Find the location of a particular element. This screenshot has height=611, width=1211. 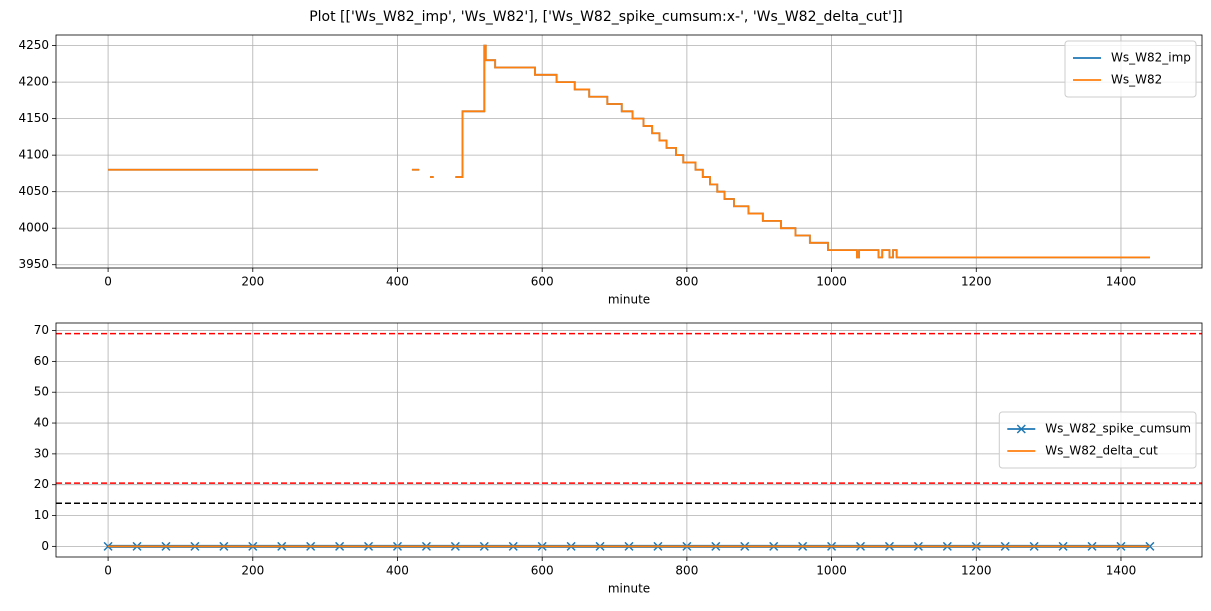

y-tick-label: 70 is located at coordinates (41, 330).